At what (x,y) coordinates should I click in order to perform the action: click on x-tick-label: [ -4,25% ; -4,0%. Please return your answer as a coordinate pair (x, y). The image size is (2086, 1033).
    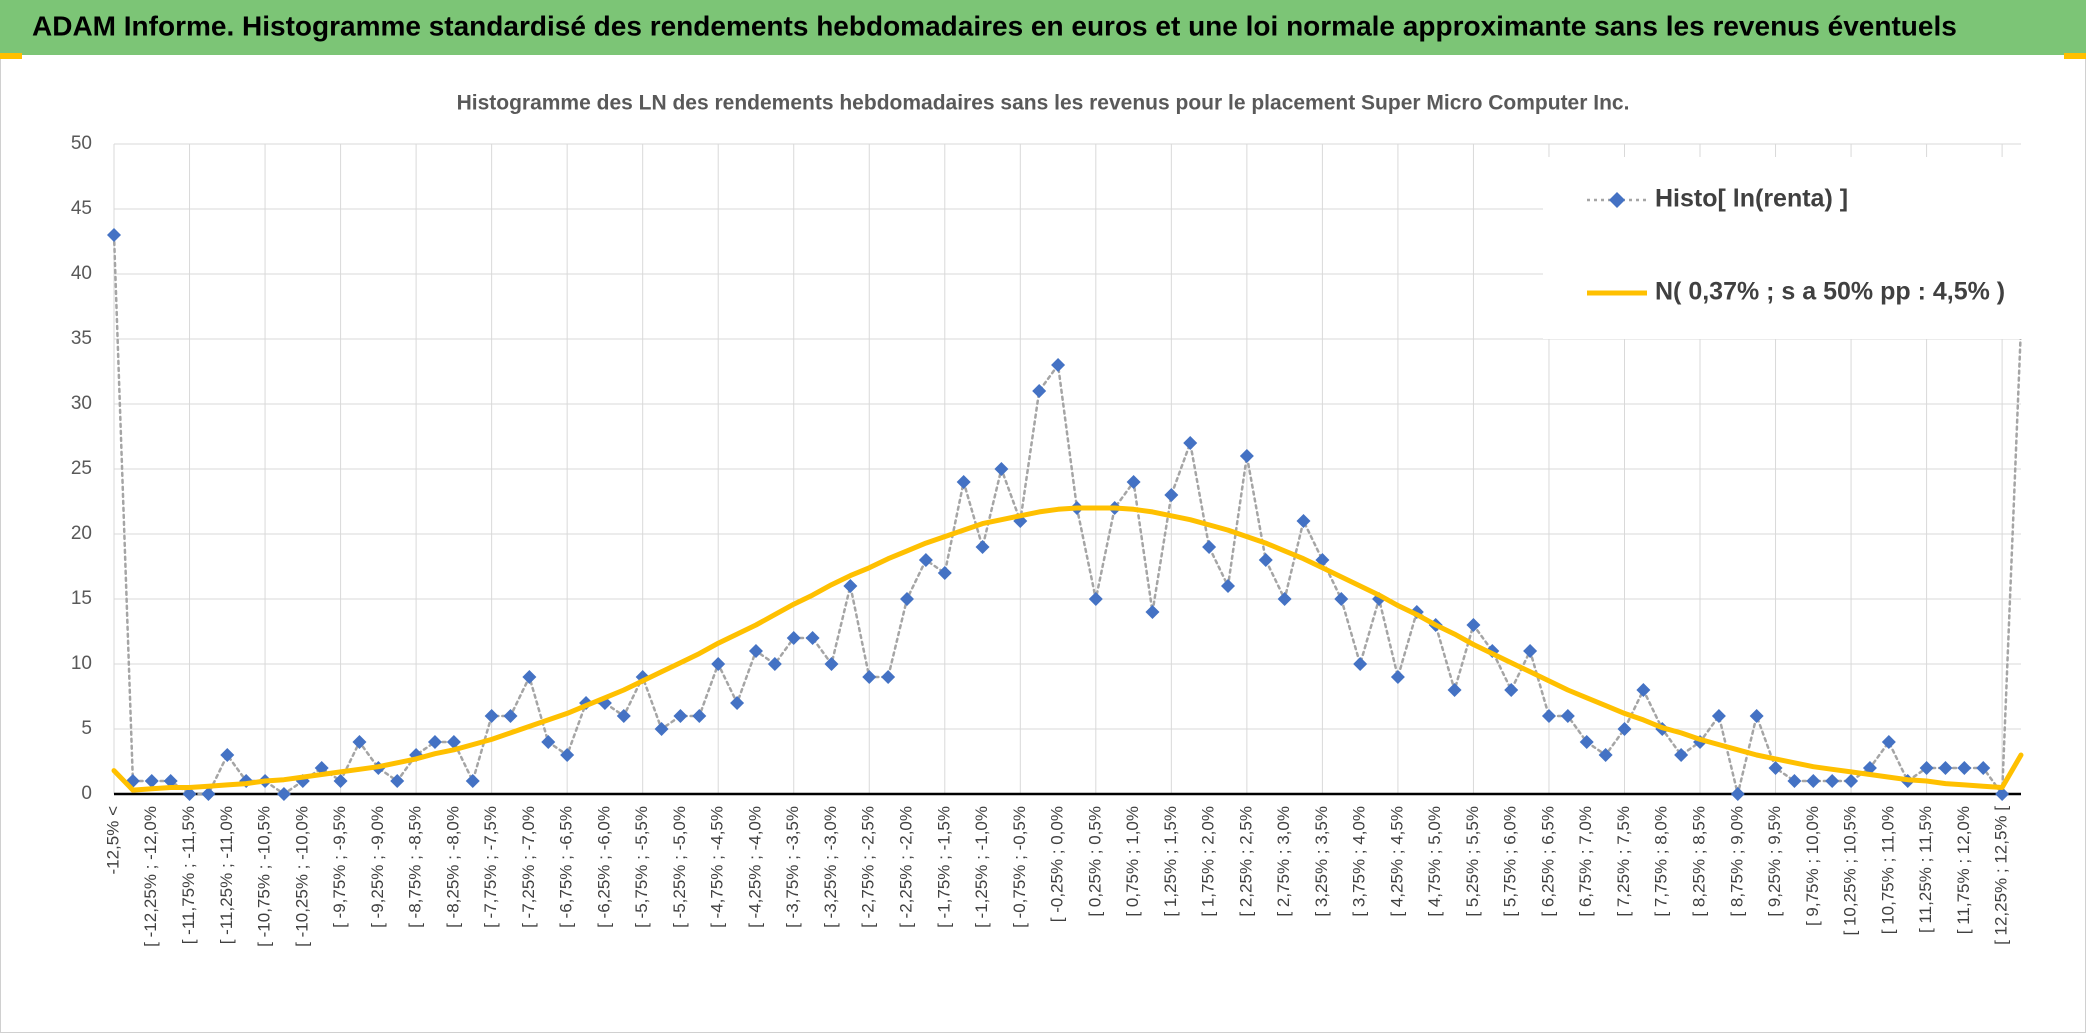
    Looking at the image, I should click on (754, 867).